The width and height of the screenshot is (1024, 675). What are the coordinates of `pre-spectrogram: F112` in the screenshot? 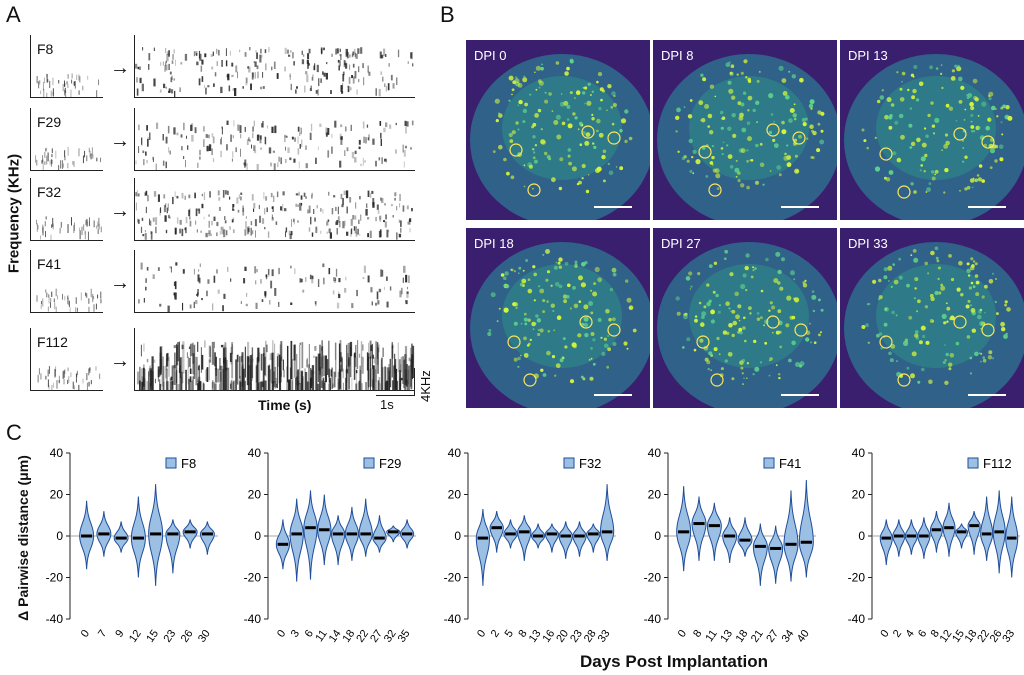 It's located at (66, 359).